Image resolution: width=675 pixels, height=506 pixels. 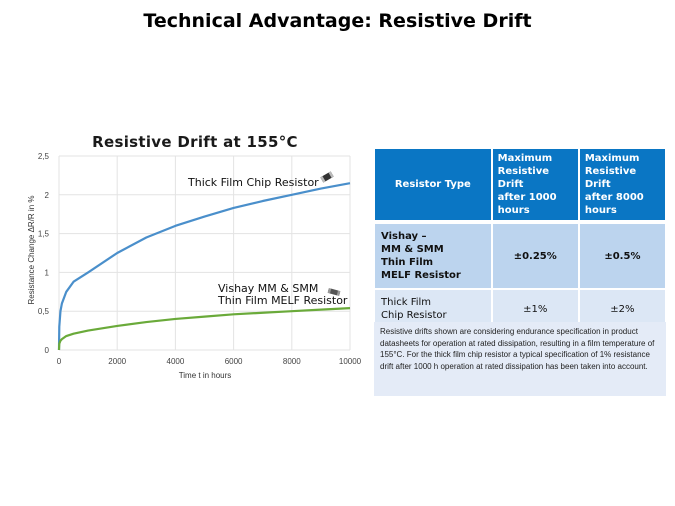 What do you see at coordinates (327, 177) in the screenshot?
I see `chip-resistor-icon` at bounding box center [327, 177].